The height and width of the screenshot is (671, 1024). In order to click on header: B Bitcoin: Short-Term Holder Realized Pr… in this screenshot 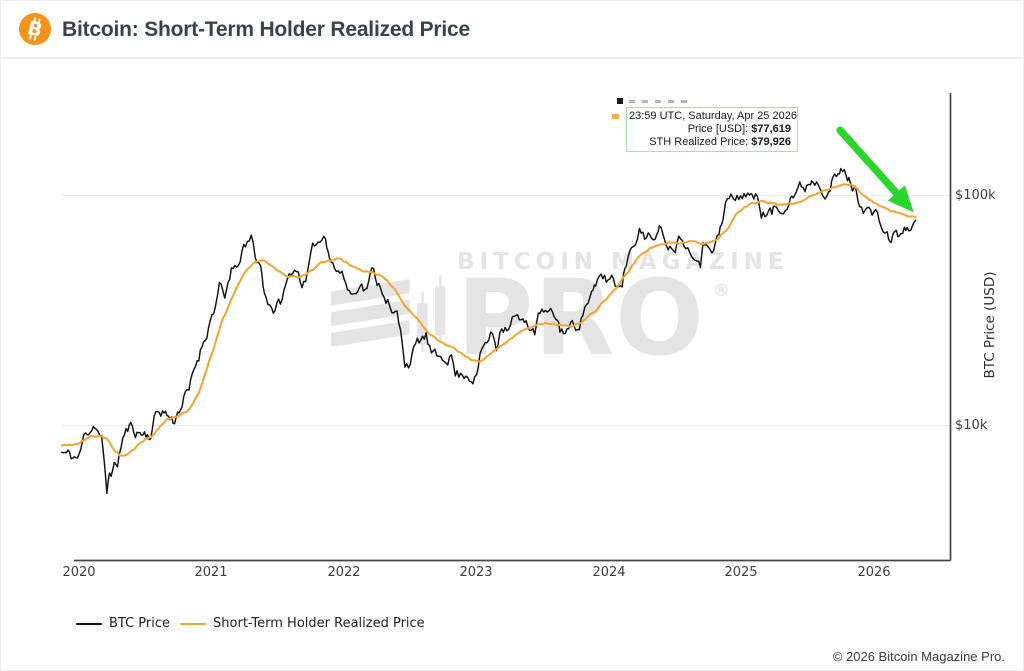, I will do `click(512, 30)`.